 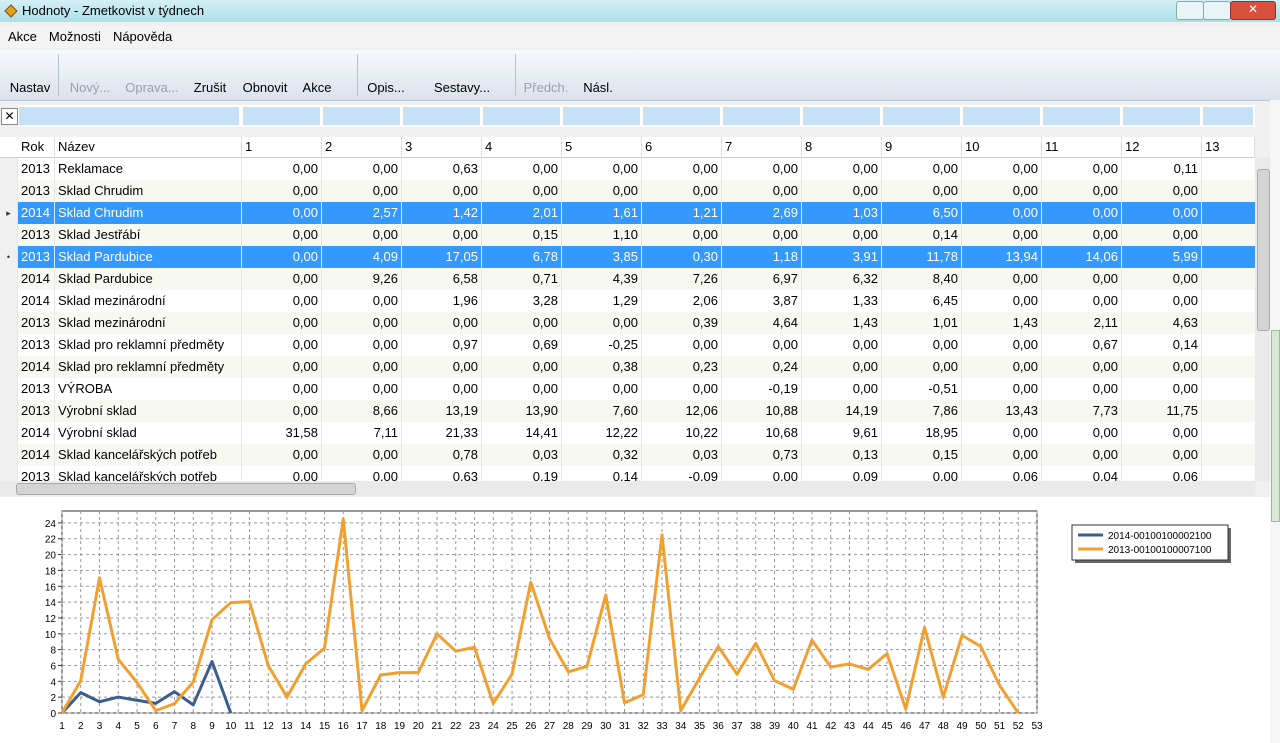 I want to click on y-tick-label: 8, so click(x=53, y=651).